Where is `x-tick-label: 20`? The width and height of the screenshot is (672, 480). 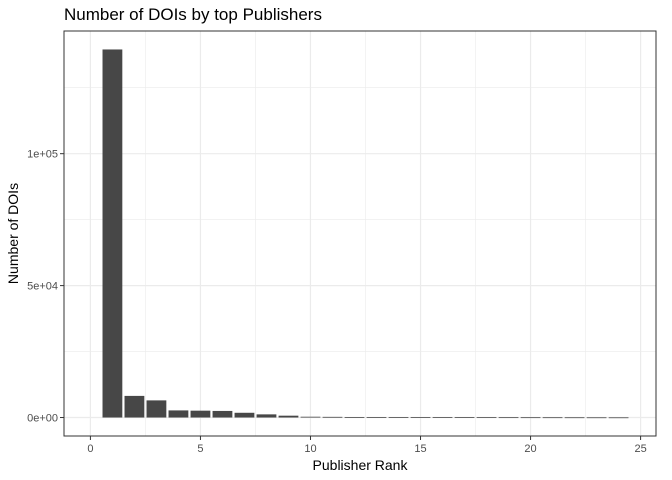 x-tick-label: 20 is located at coordinates (530, 449).